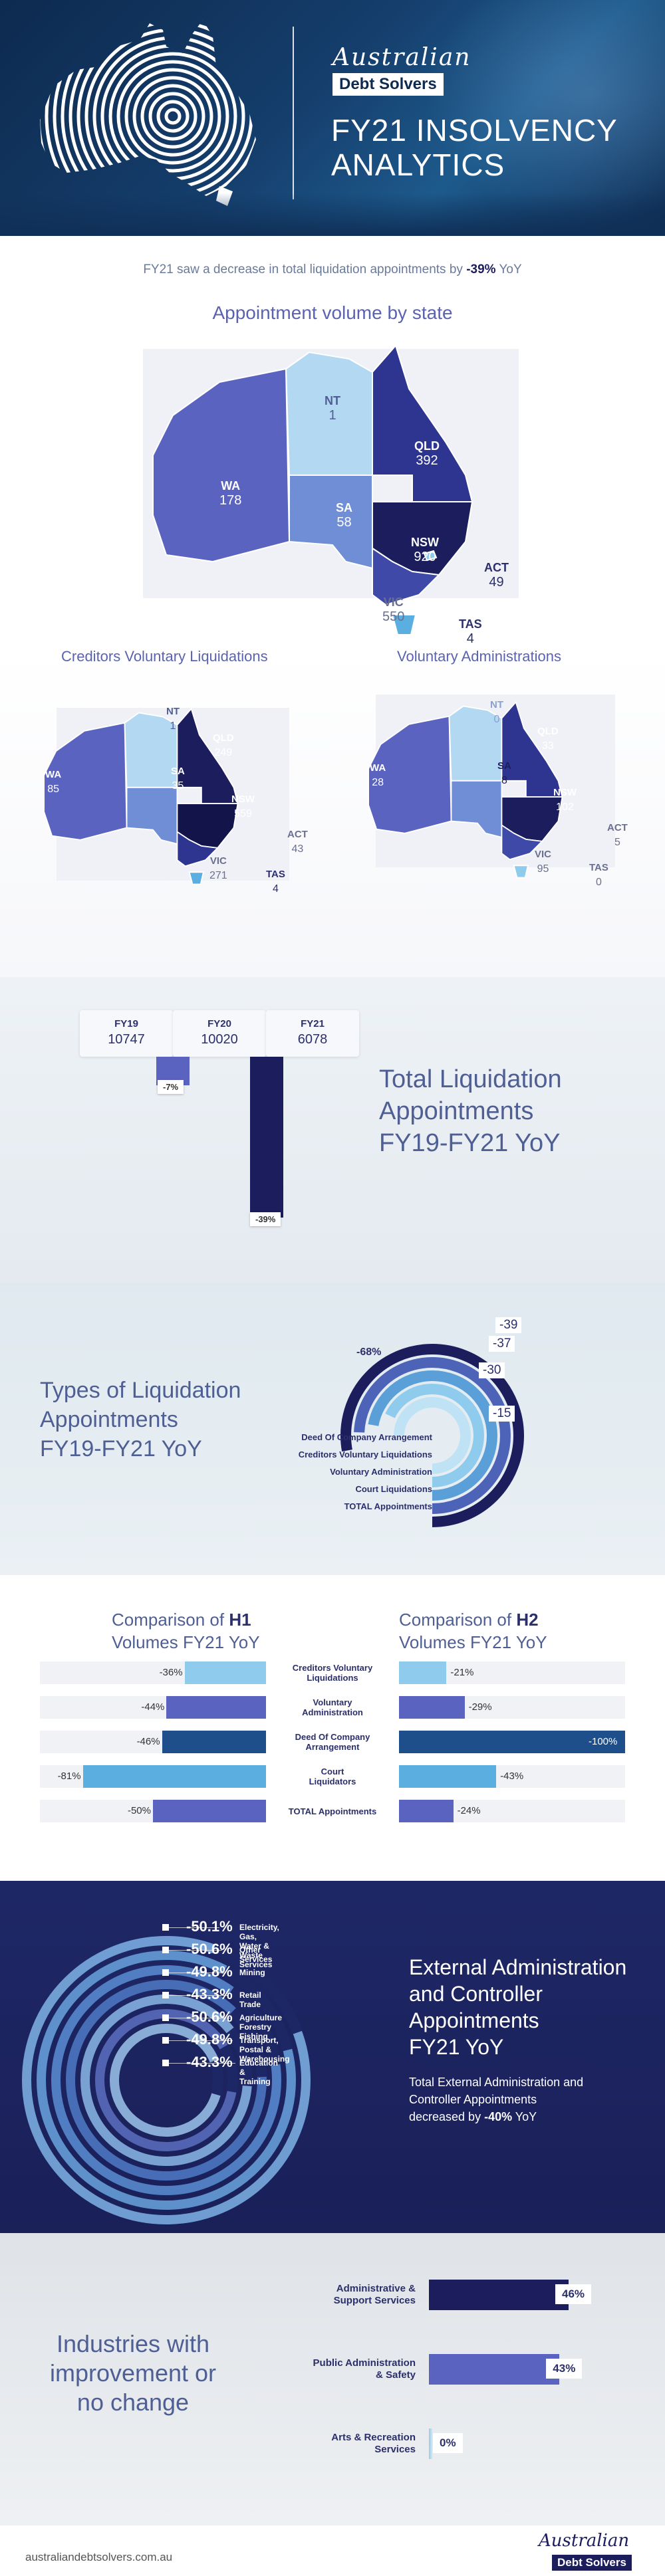 The image size is (665, 2576). I want to click on types-category-2: Voluntary Administration, so click(381, 1472).